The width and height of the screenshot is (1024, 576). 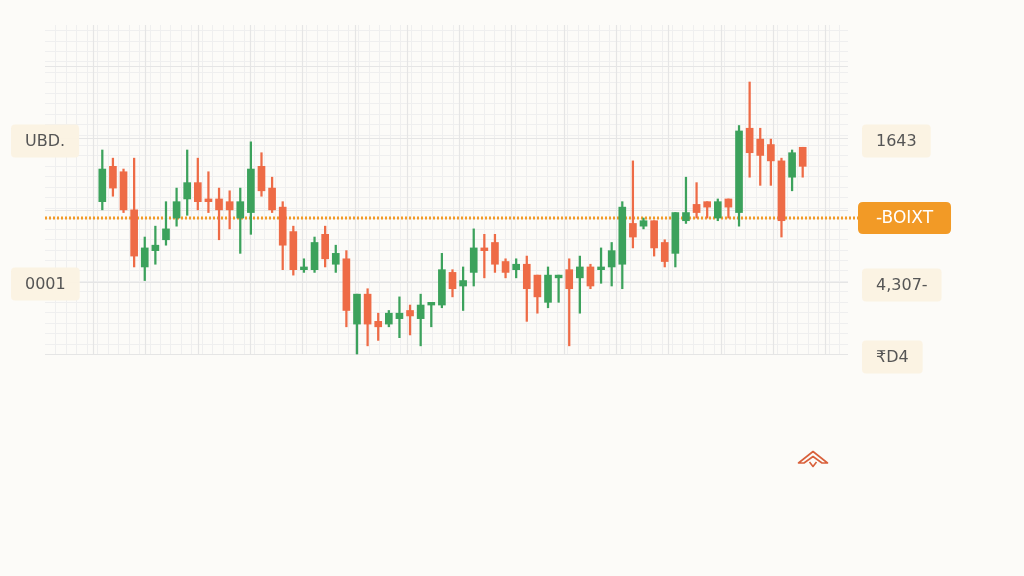 What do you see at coordinates (696, 200) in the screenshot?
I see `candlestick` at bounding box center [696, 200].